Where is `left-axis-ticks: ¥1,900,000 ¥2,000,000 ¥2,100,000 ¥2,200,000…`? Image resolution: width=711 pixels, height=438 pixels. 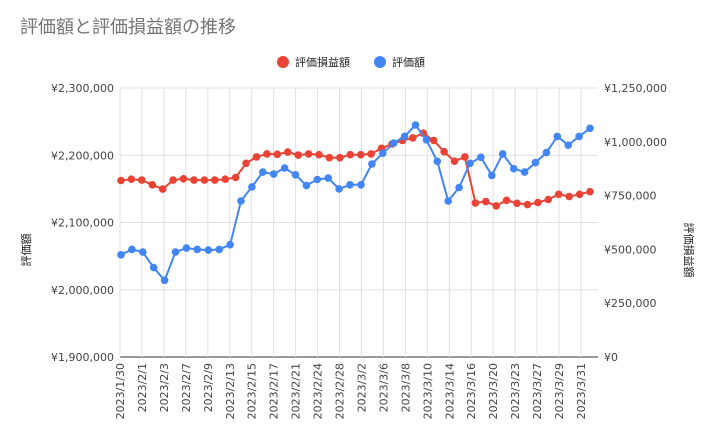 left-axis-ticks: ¥1,900,000 ¥2,000,000 ¥2,100,000 ¥2,200,000… is located at coordinates (82, 223).